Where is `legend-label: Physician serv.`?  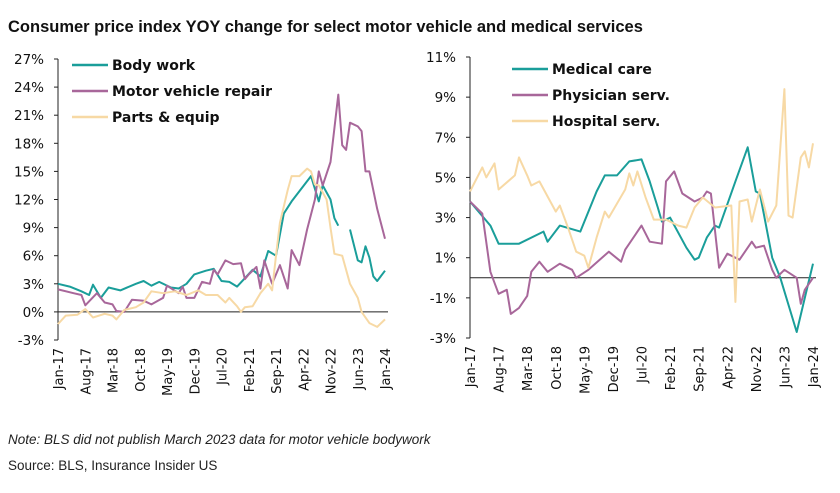
legend-label: Physician serv. is located at coordinates (611, 96).